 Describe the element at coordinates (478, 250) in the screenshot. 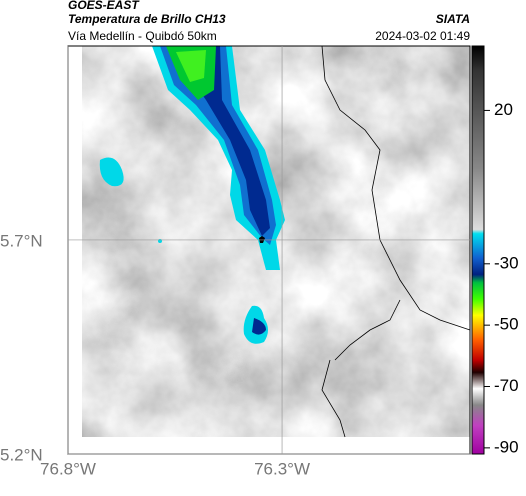

I see `colorbar` at that location.